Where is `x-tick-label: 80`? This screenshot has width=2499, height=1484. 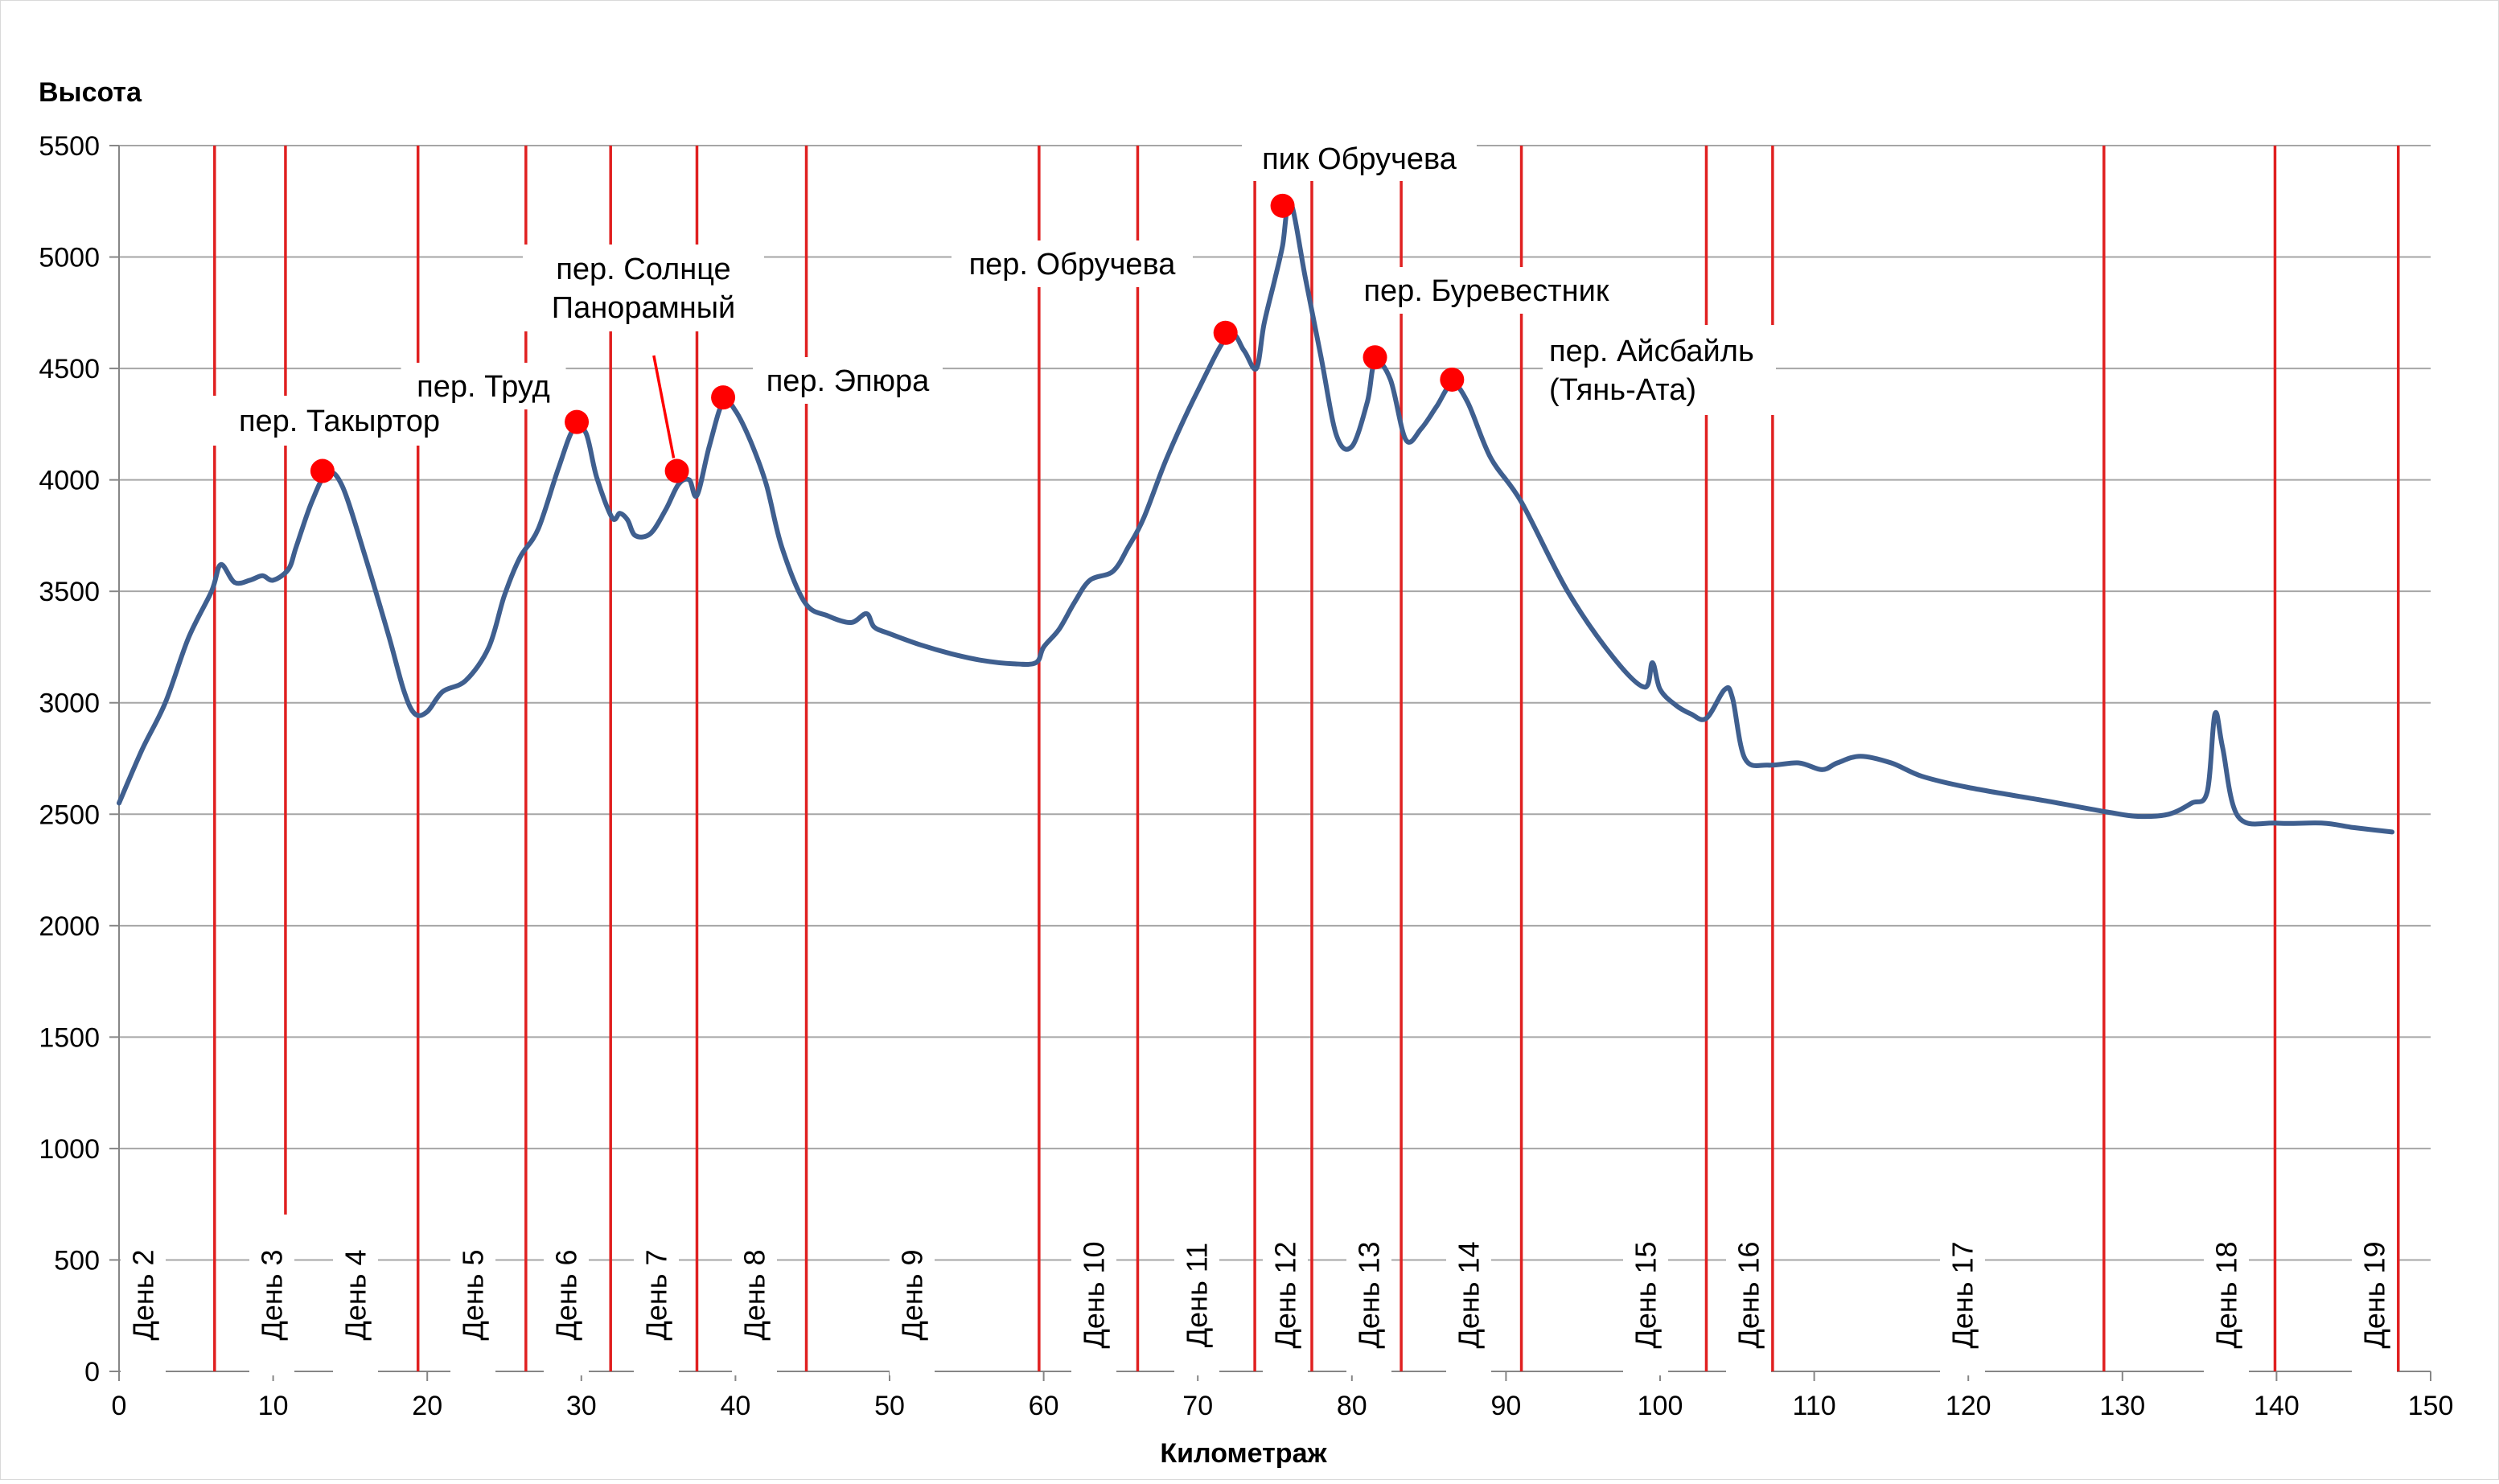 x-tick-label: 80 is located at coordinates (1352, 1406).